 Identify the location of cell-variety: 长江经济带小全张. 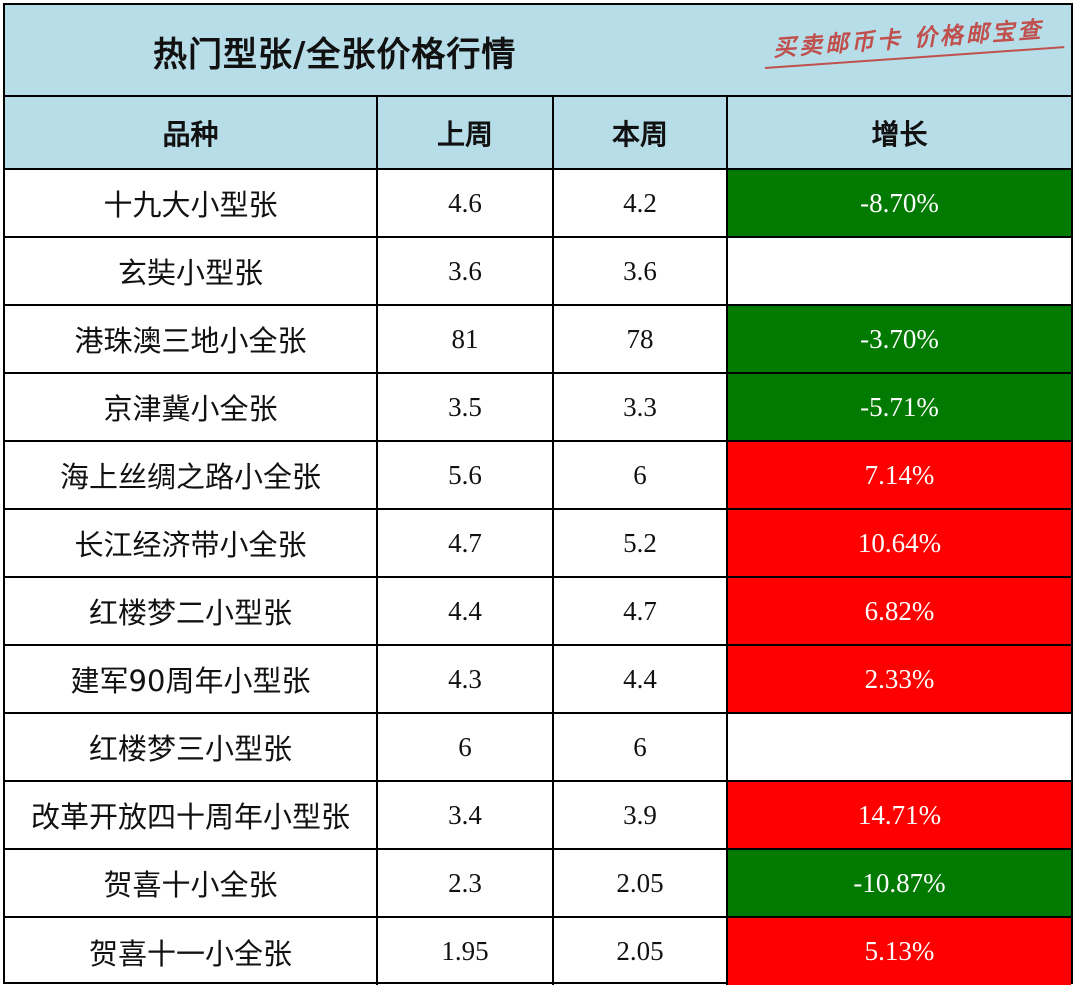
(191, 543).